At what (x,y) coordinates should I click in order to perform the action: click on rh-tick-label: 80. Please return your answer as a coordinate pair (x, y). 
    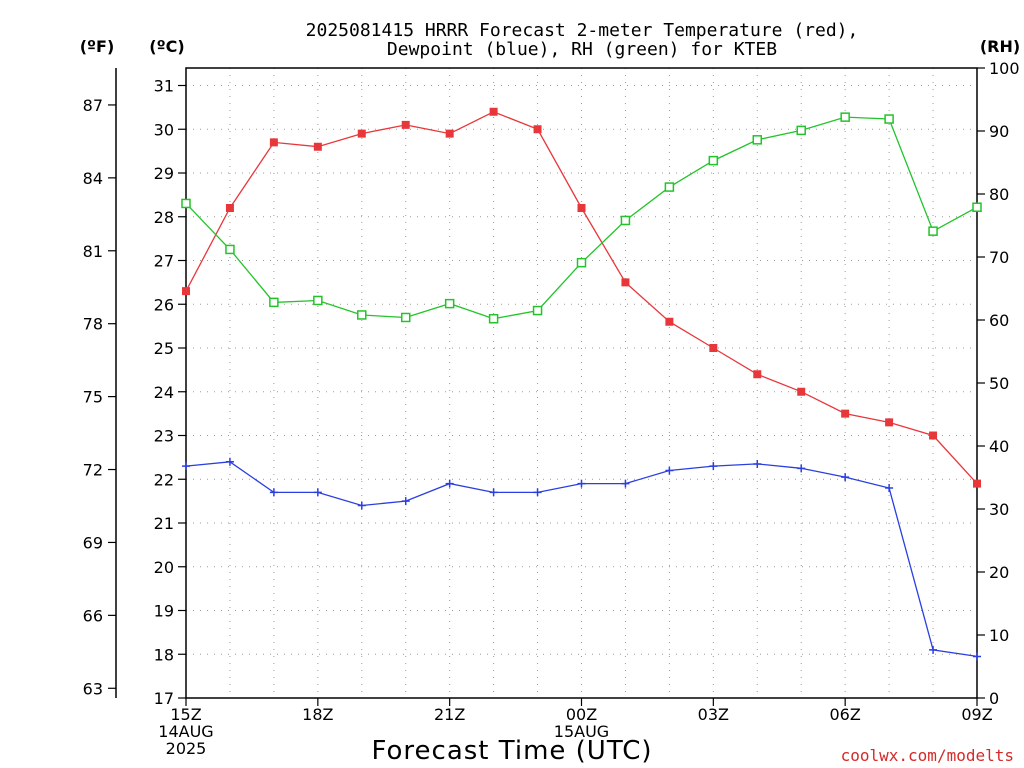
    Looking at the image, I should click on (999, 194).